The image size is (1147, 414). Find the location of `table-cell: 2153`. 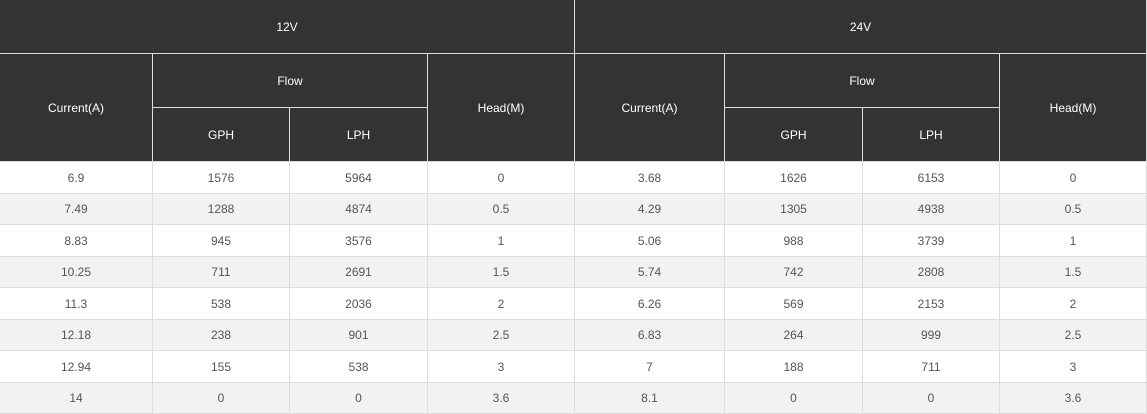

table-cell: 2153 is located at coordinates (931, 304).